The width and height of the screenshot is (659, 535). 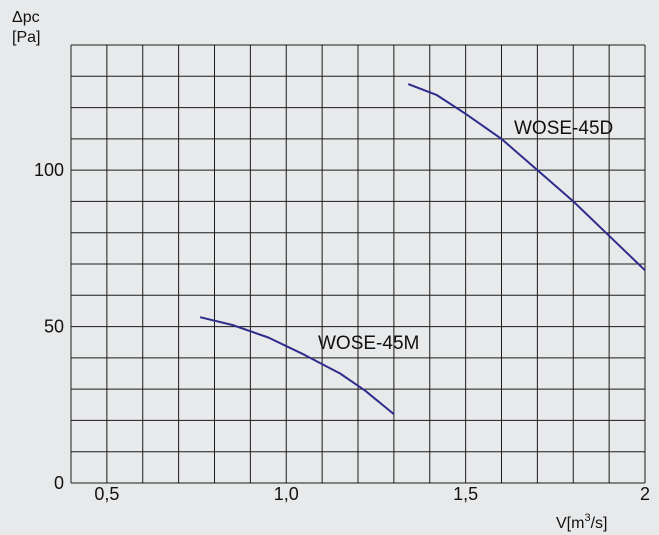 I want to click on y-tick-labels: 0 50 100, so click(x=49, y=326).